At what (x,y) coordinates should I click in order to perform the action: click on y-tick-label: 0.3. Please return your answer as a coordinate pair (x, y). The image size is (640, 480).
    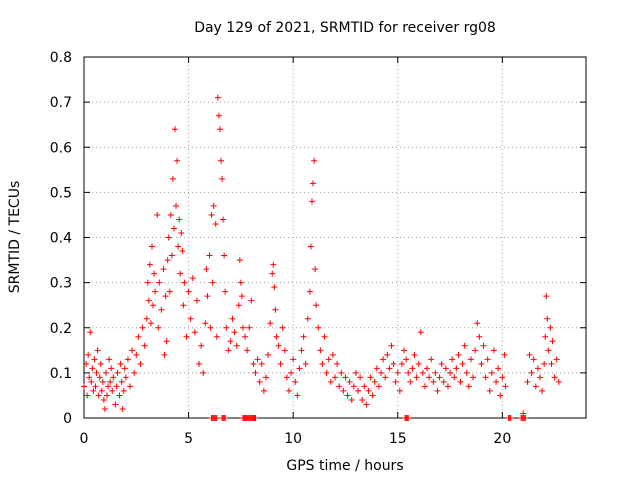
    Looking at the image, I should click on (61, 284).